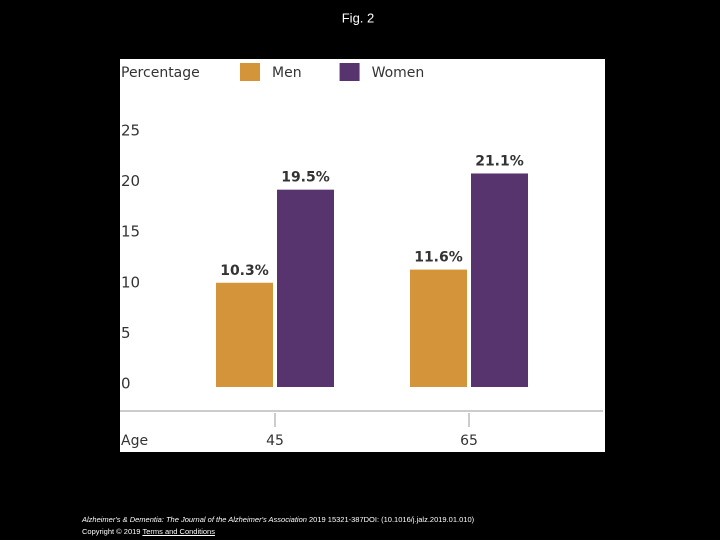 The width and height of the screenshot is (720, 540). I want to click on y-tick-label: 0, so click(126, 384).